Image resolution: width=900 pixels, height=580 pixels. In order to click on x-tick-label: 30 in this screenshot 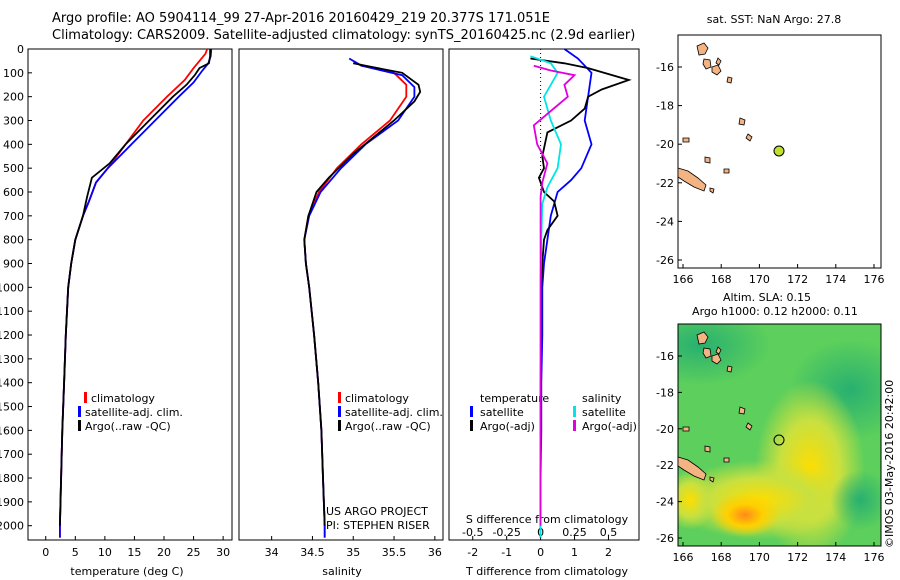, I will do `click(223, 552)`.